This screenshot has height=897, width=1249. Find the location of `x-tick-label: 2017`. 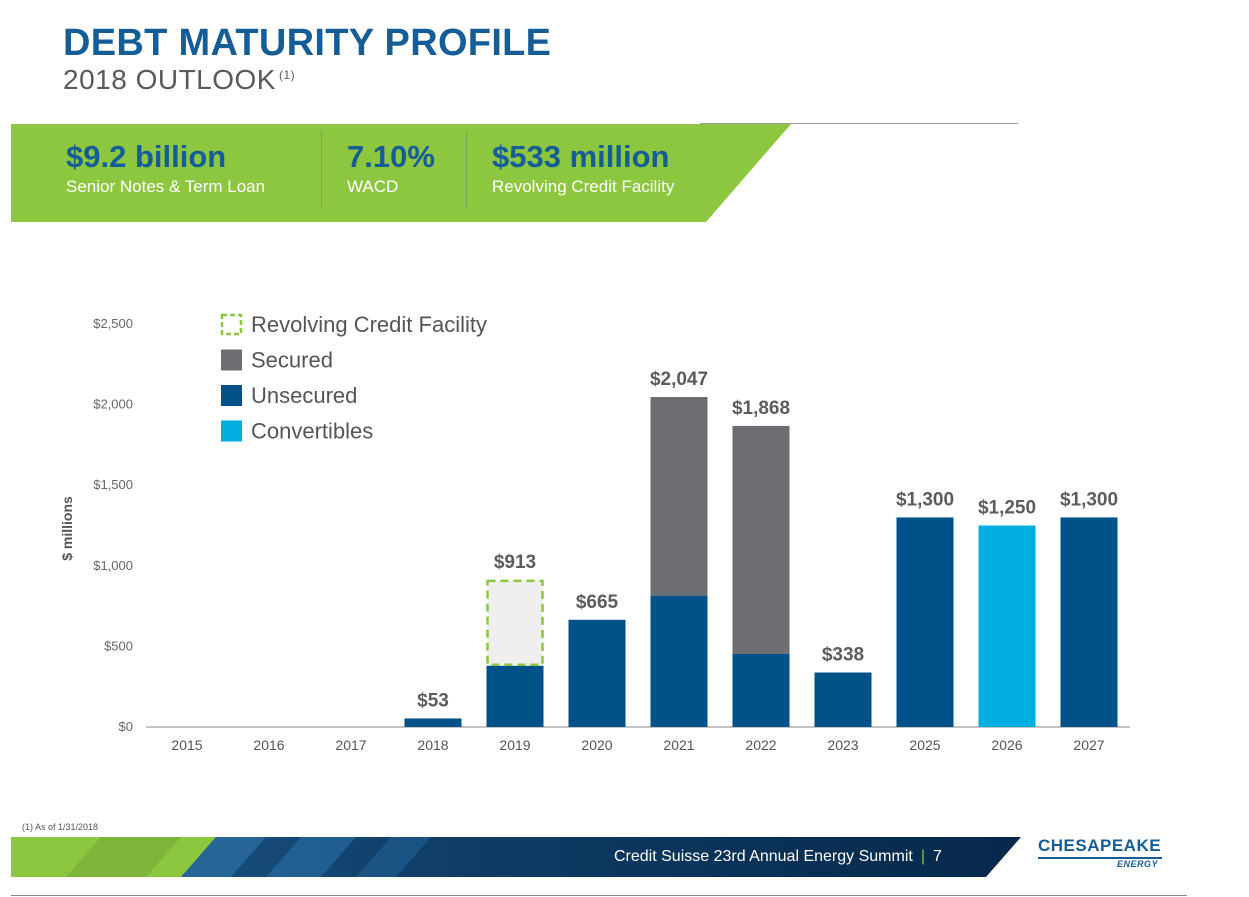

x-tick-label: 2017 is located at coordinates (350, 745).